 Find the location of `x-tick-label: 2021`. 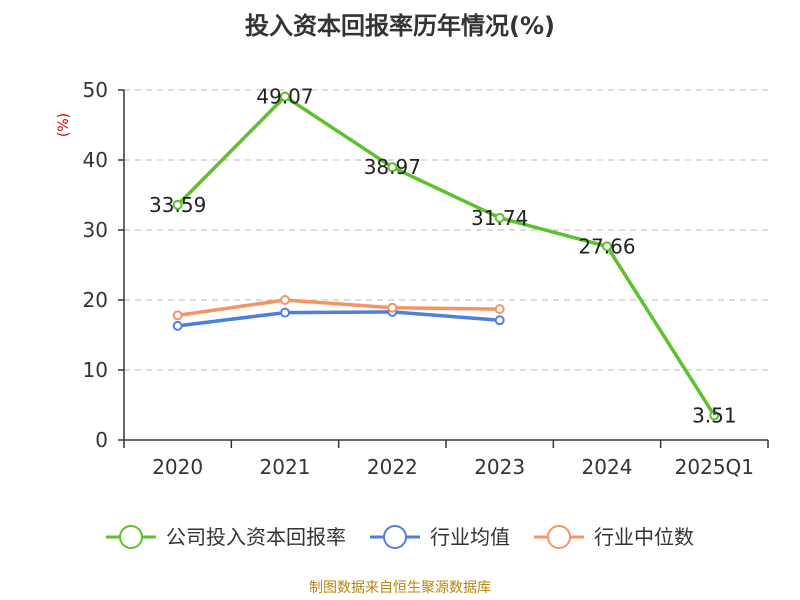

x-tick-label: 2021 is located at coordinates (285, 467).